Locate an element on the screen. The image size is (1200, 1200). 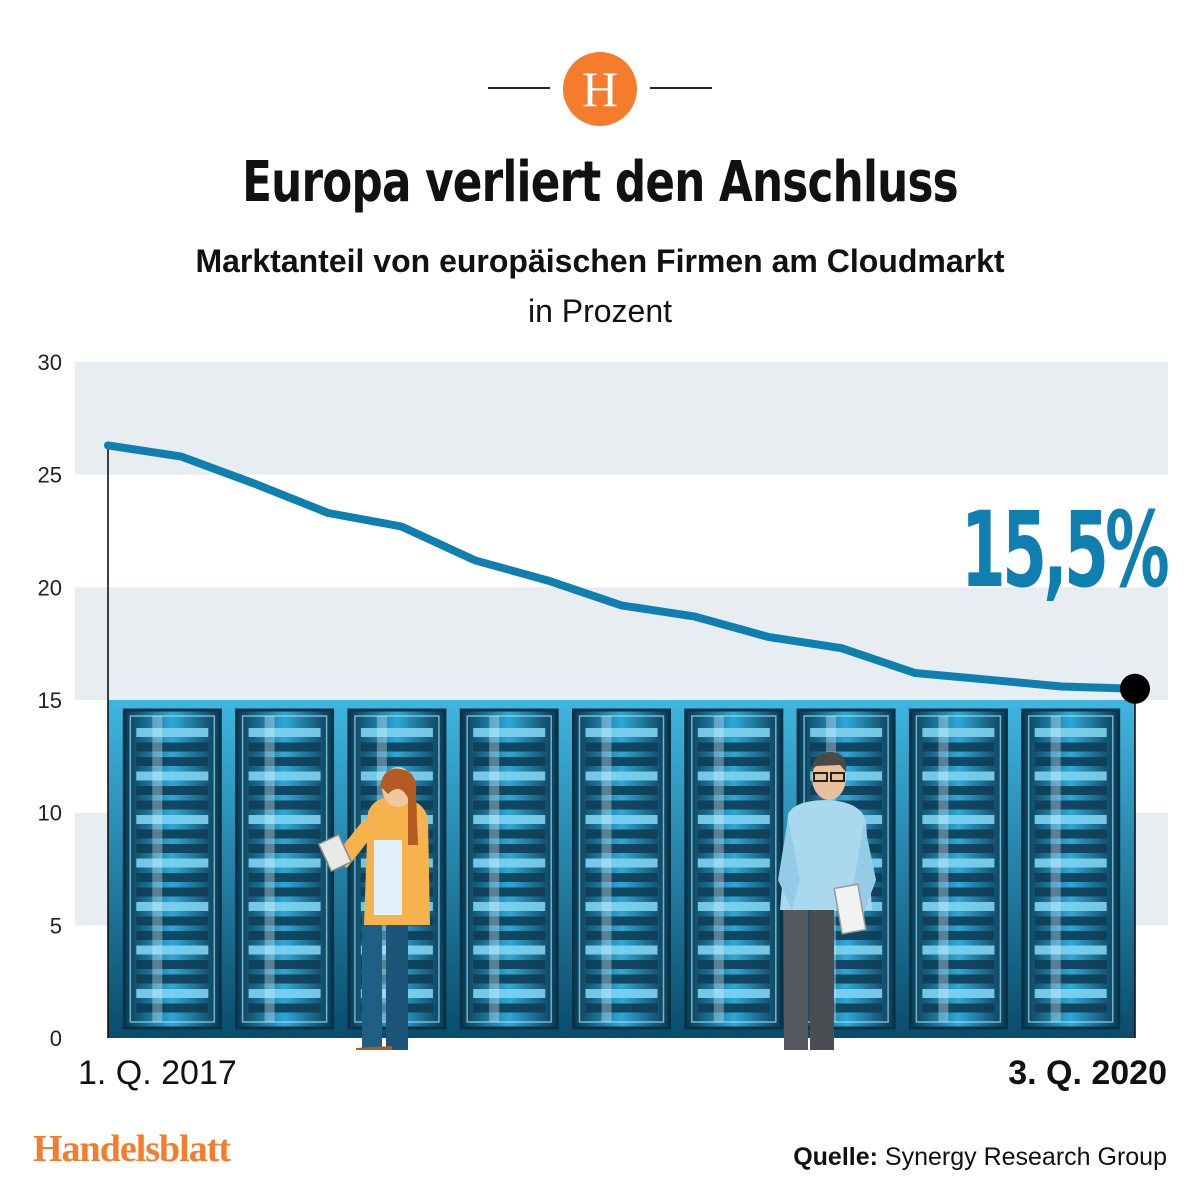
source-note: Quelle: Synergy Research Group is located at coordinates (980, 1157).